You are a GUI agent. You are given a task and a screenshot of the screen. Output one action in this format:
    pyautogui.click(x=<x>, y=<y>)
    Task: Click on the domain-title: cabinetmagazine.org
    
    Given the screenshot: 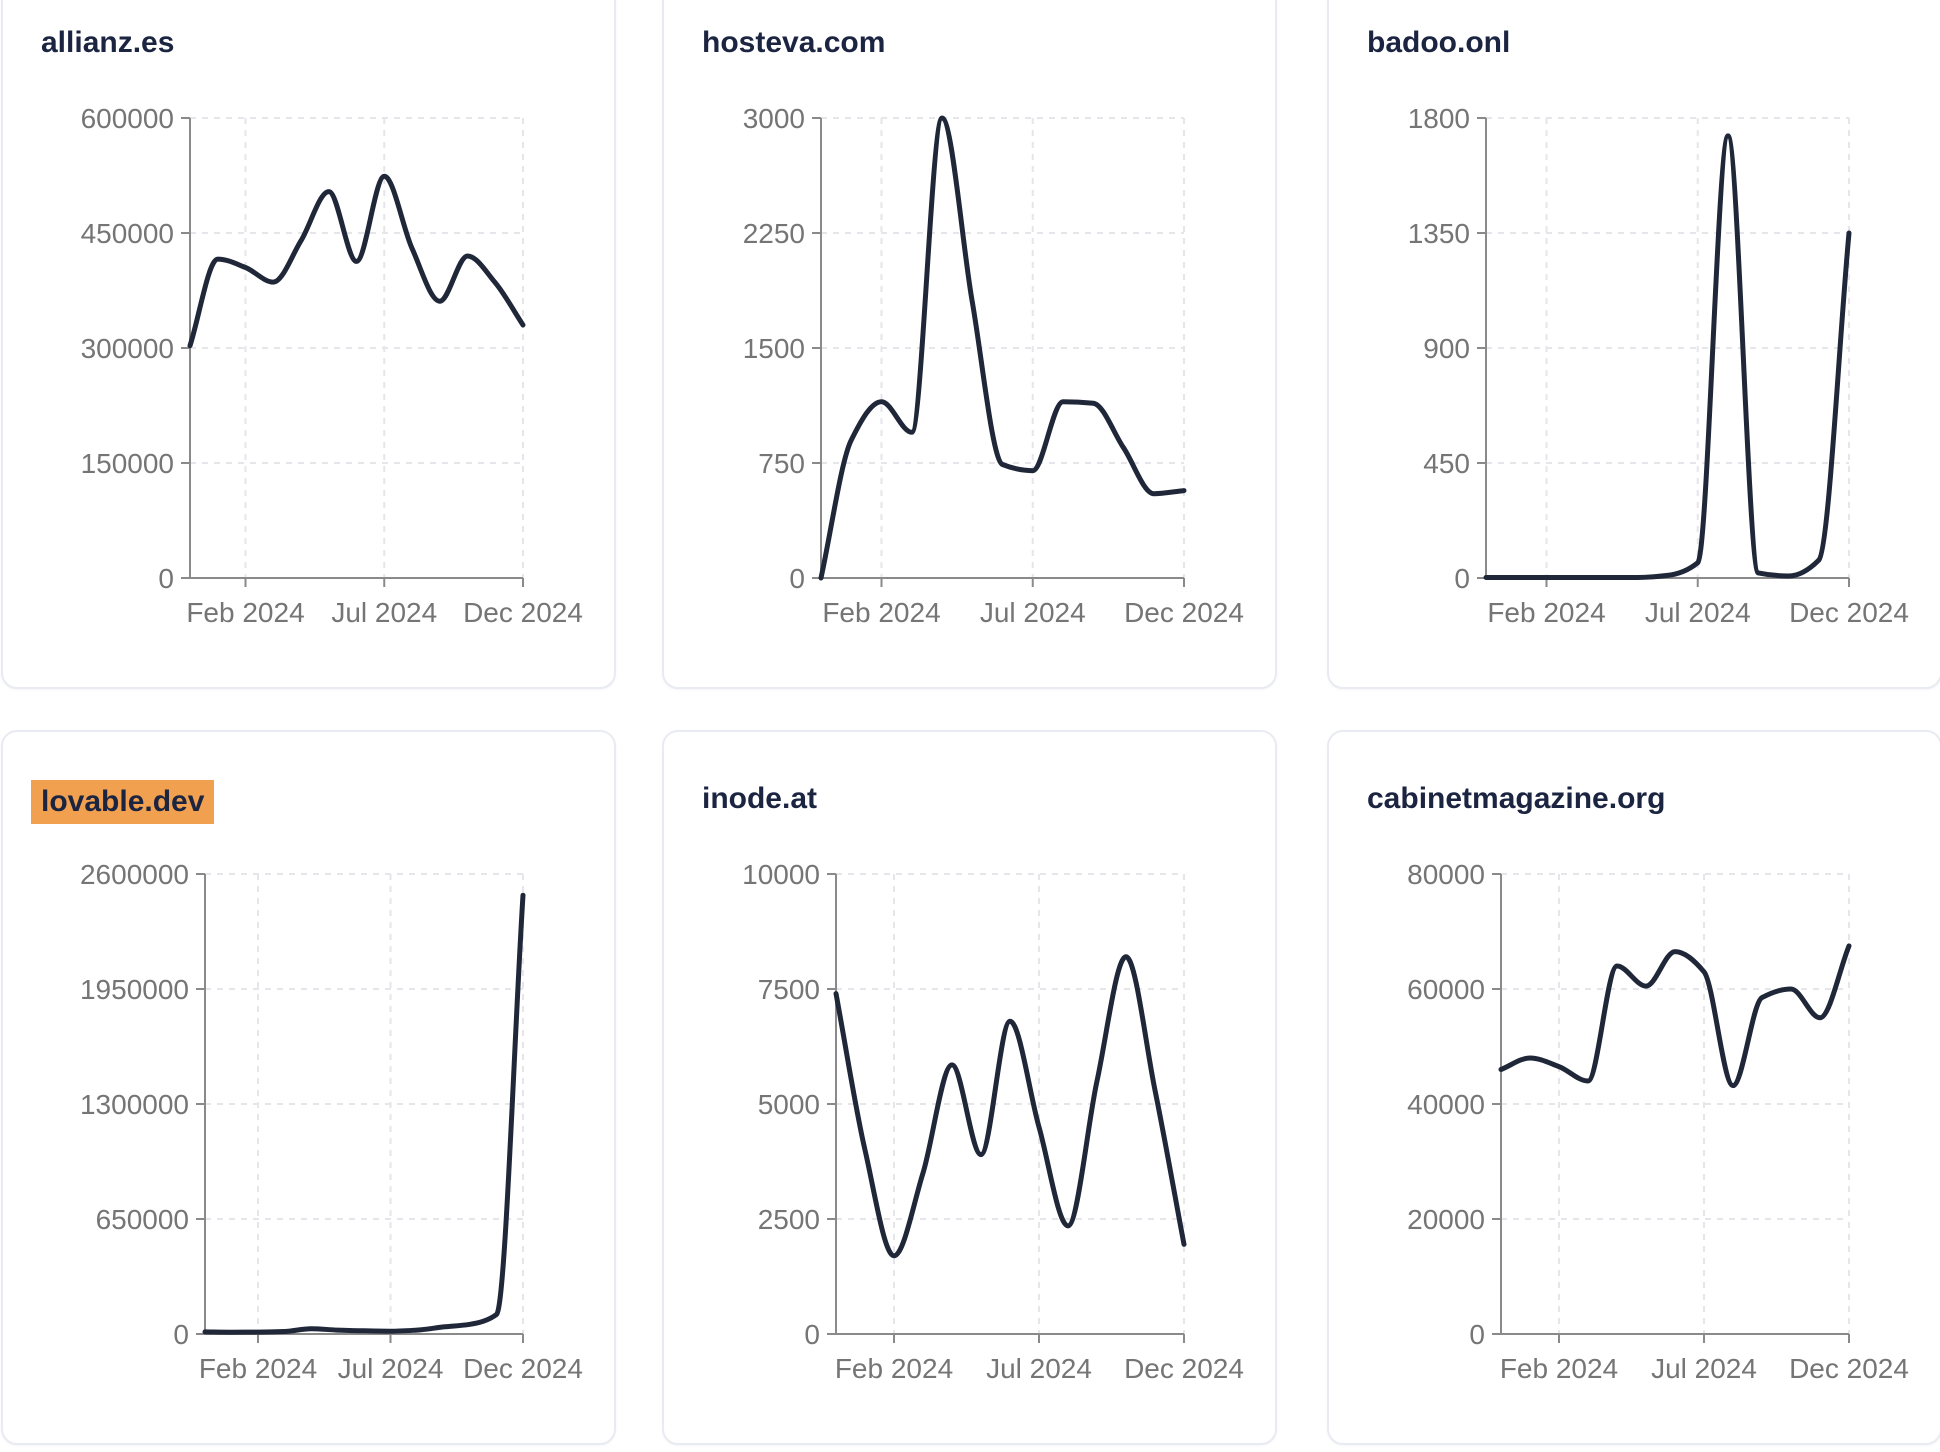 What is the action you would take?
    pyautogui.click(x=1516, y=798)
    